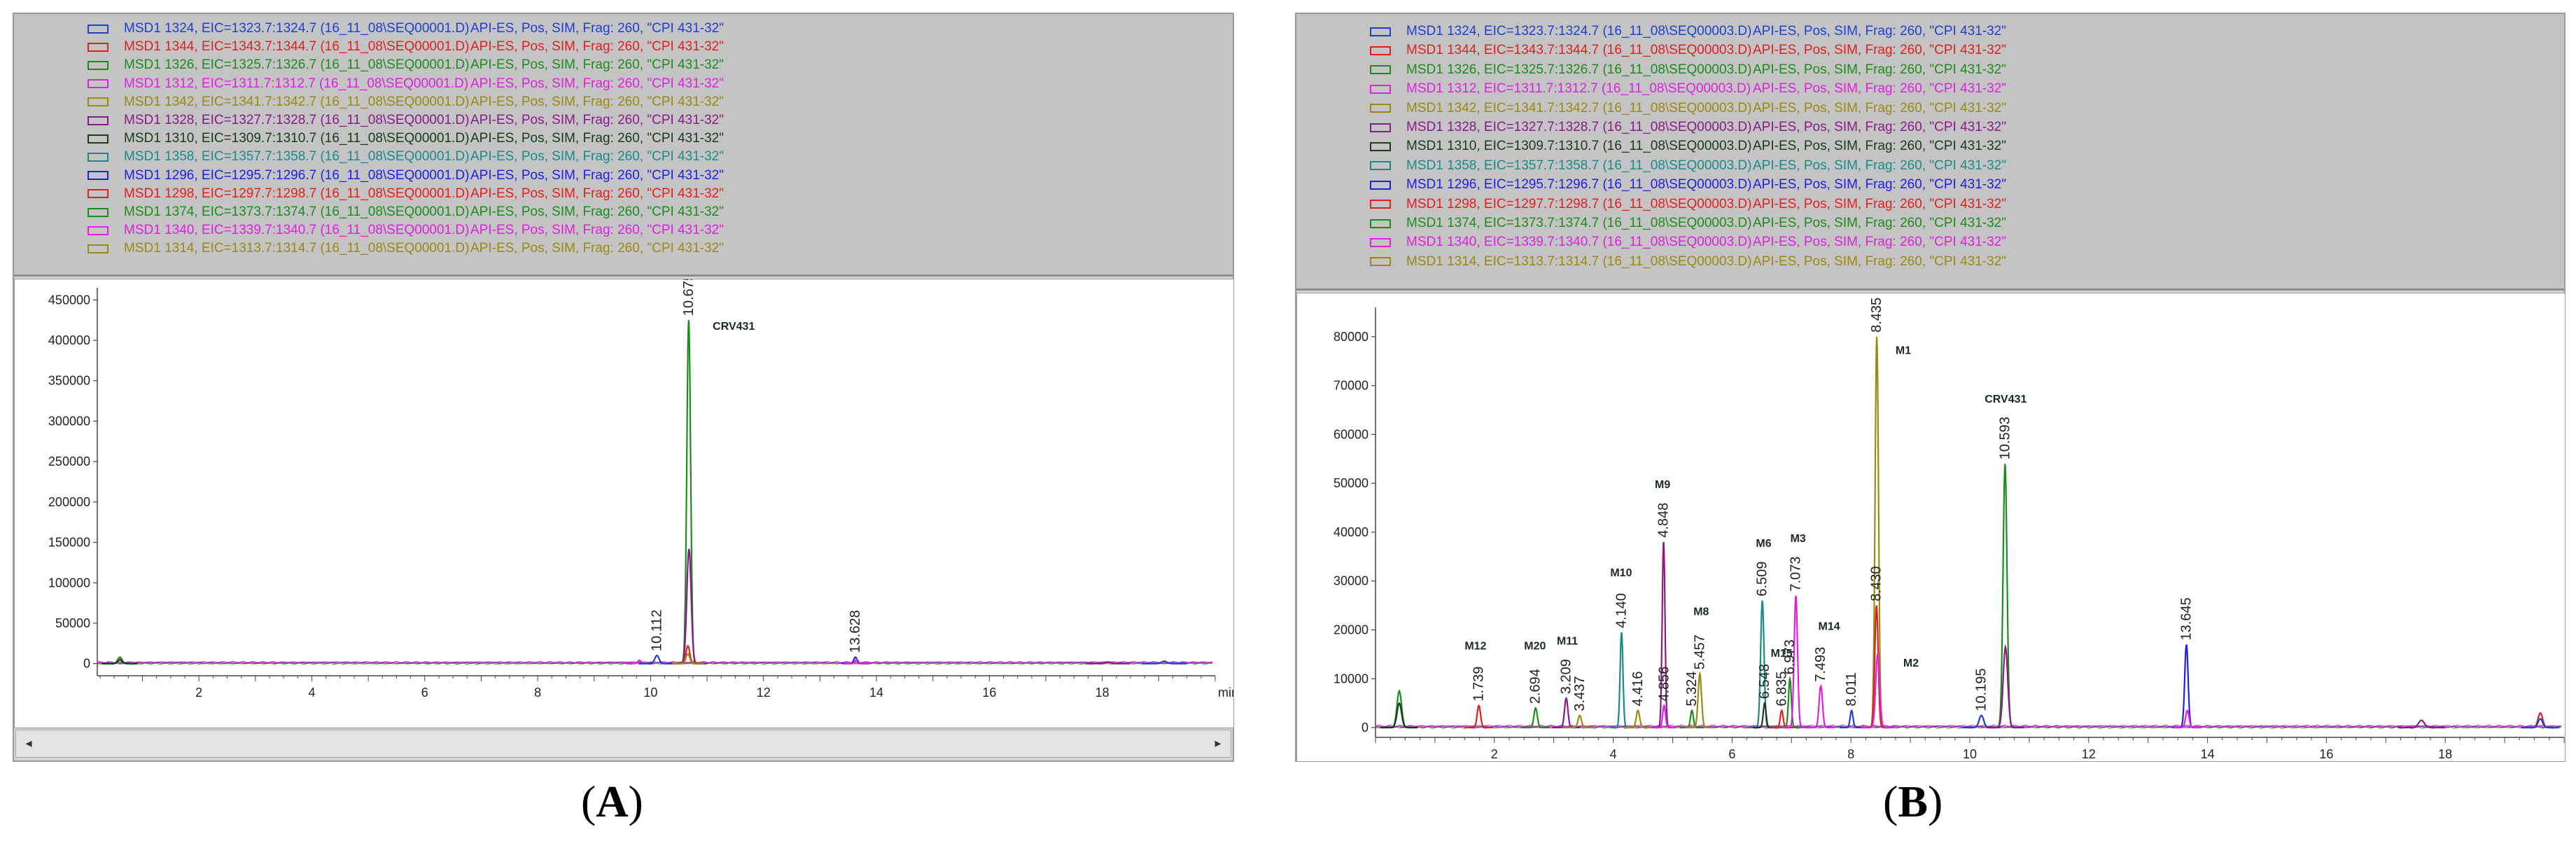  What do you see at coordinates (1351, 386) in the screenshot?
I see `y-tick-label: 70000` at bounding box center [1351, 386].